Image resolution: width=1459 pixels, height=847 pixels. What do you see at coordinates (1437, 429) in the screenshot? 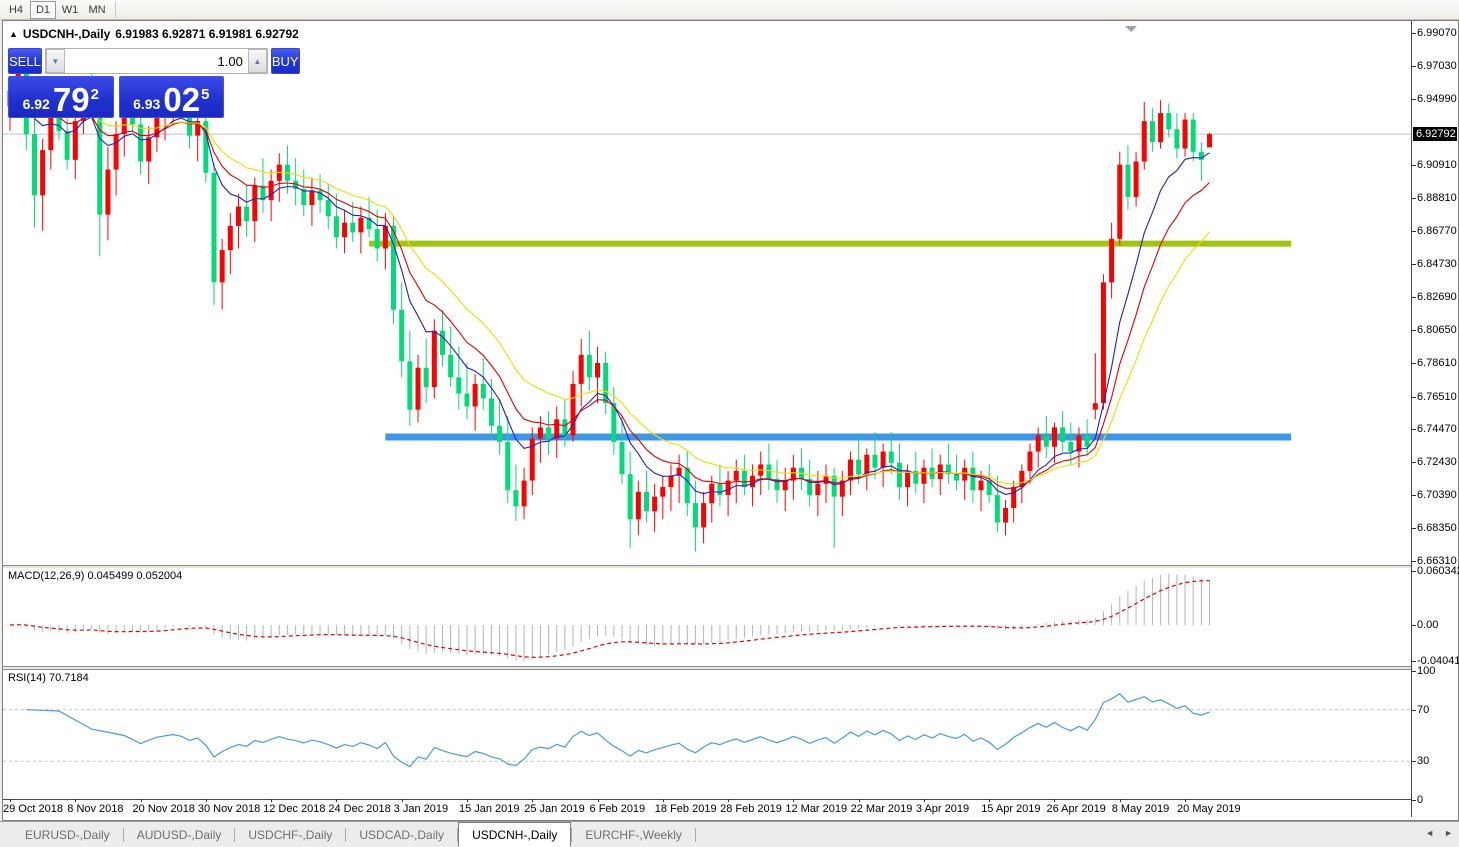
I see `price-tick-label: 6.74470` at bounding box center [1437, 429].